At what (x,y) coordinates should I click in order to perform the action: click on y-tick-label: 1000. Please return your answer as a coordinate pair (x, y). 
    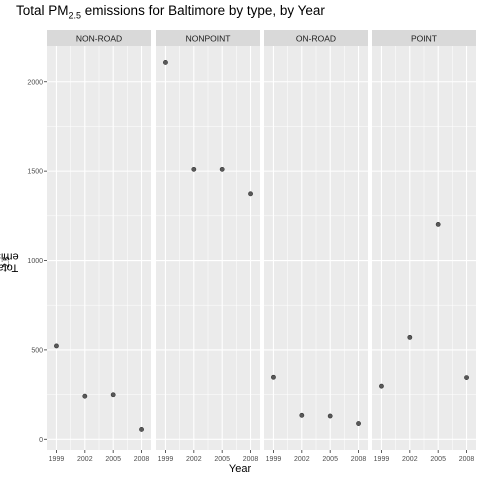
    Looking at the image, I should click on (35, 261).